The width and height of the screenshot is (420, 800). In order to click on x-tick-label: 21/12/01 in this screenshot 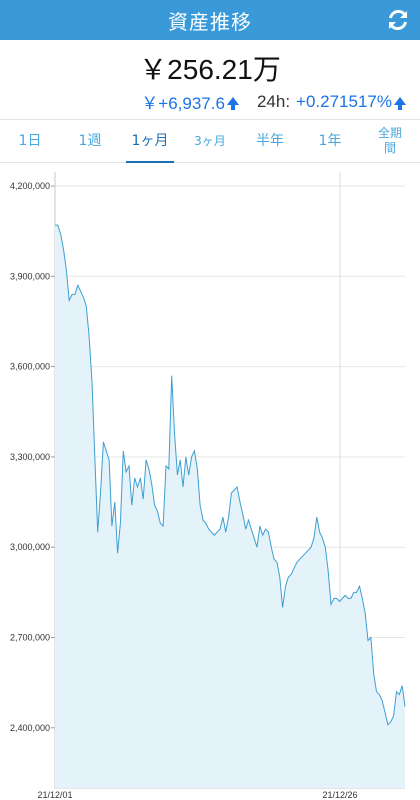, I will do `click(54, 795)`.